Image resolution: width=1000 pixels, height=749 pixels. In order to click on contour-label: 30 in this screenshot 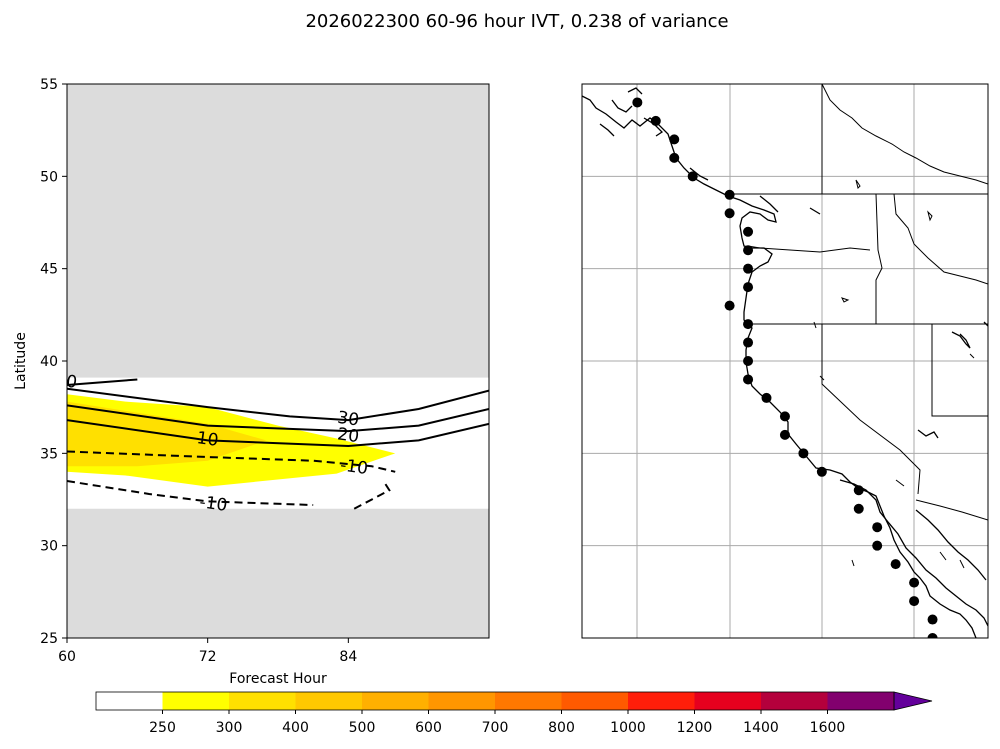, I will do `click(348, 419)`.